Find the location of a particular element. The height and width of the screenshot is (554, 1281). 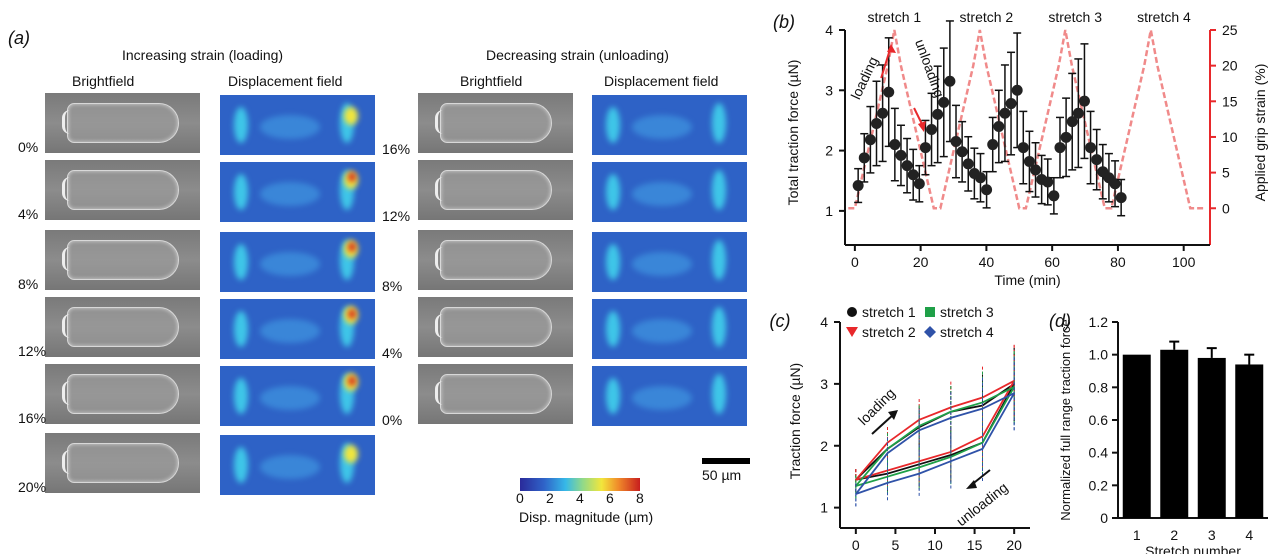

series-3-unloading-line is located at coordinates (935, 436).